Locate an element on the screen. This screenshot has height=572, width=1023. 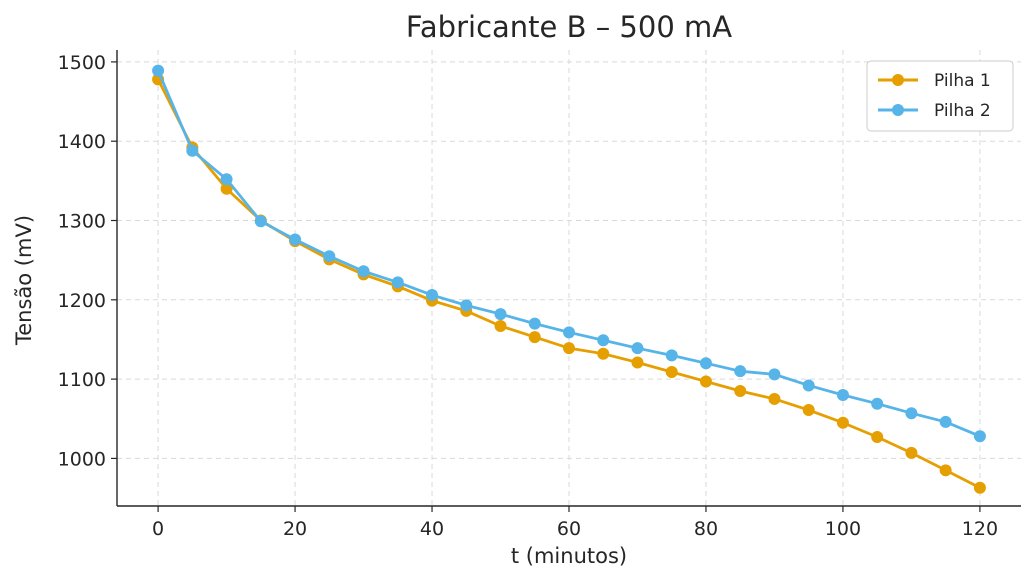
x-tick-label: 120 is located at coordinates (980, 529).